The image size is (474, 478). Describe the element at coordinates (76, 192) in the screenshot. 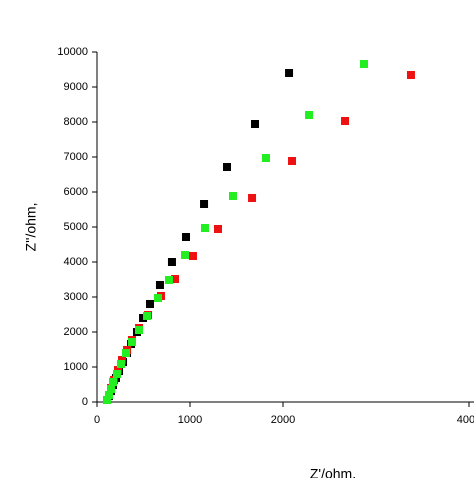

I see `y-tick-label: 6000` at that location.